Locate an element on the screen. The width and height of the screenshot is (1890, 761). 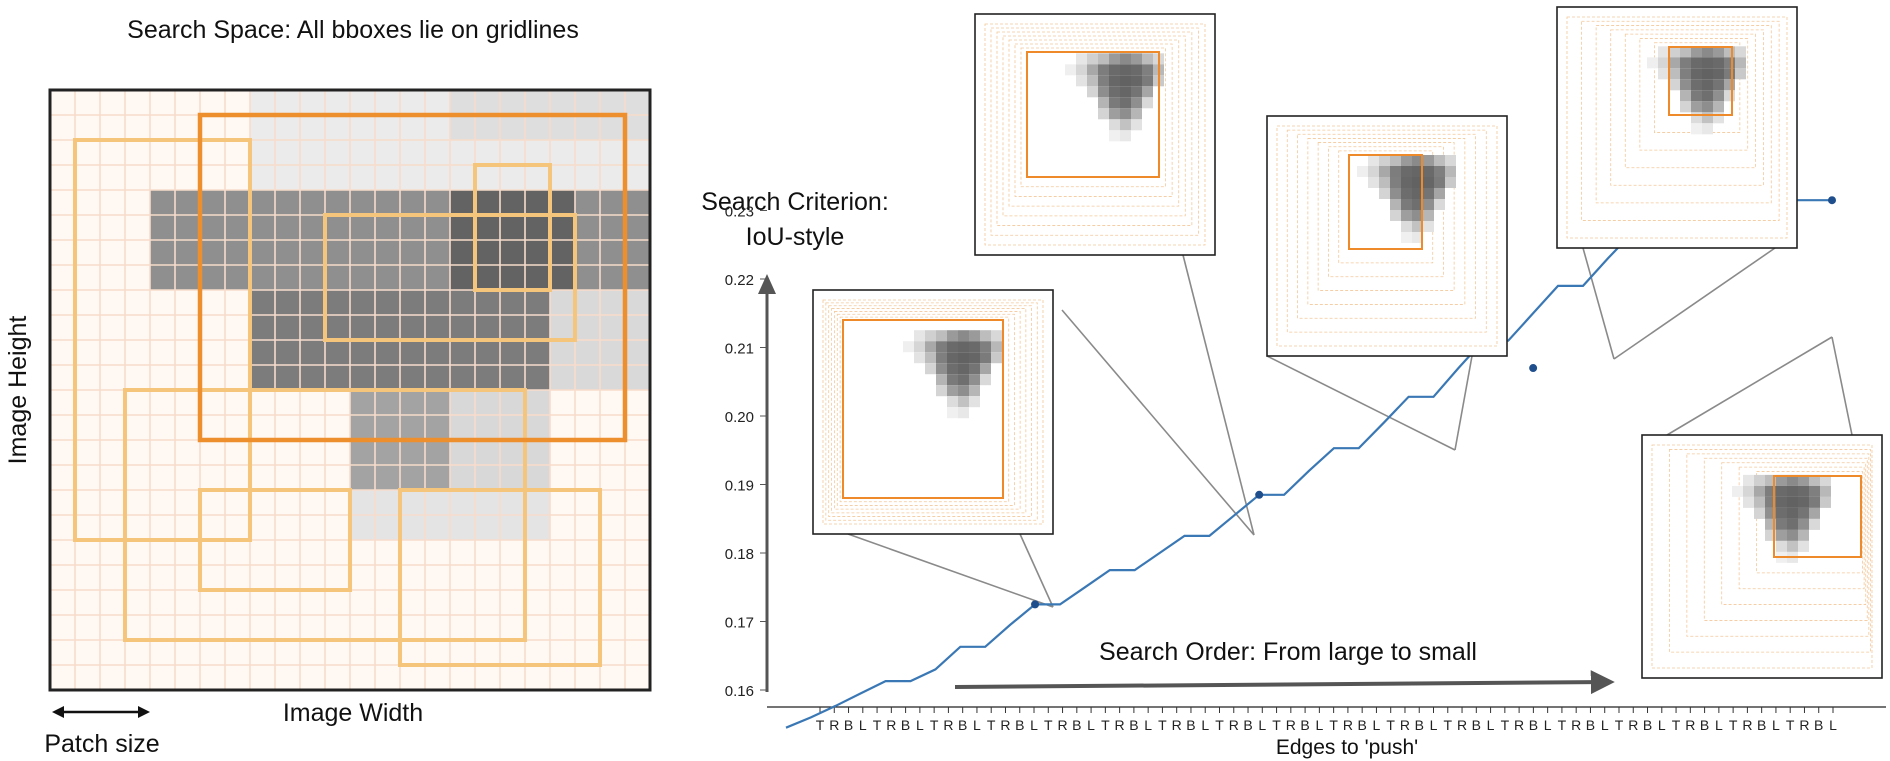
y-tick-label: 0.21 is located at coordinates (739, 349).